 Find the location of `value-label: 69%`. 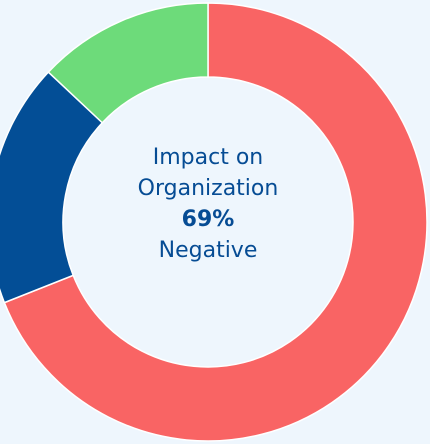

value-label: 69% is located at coordinates (208, 219).